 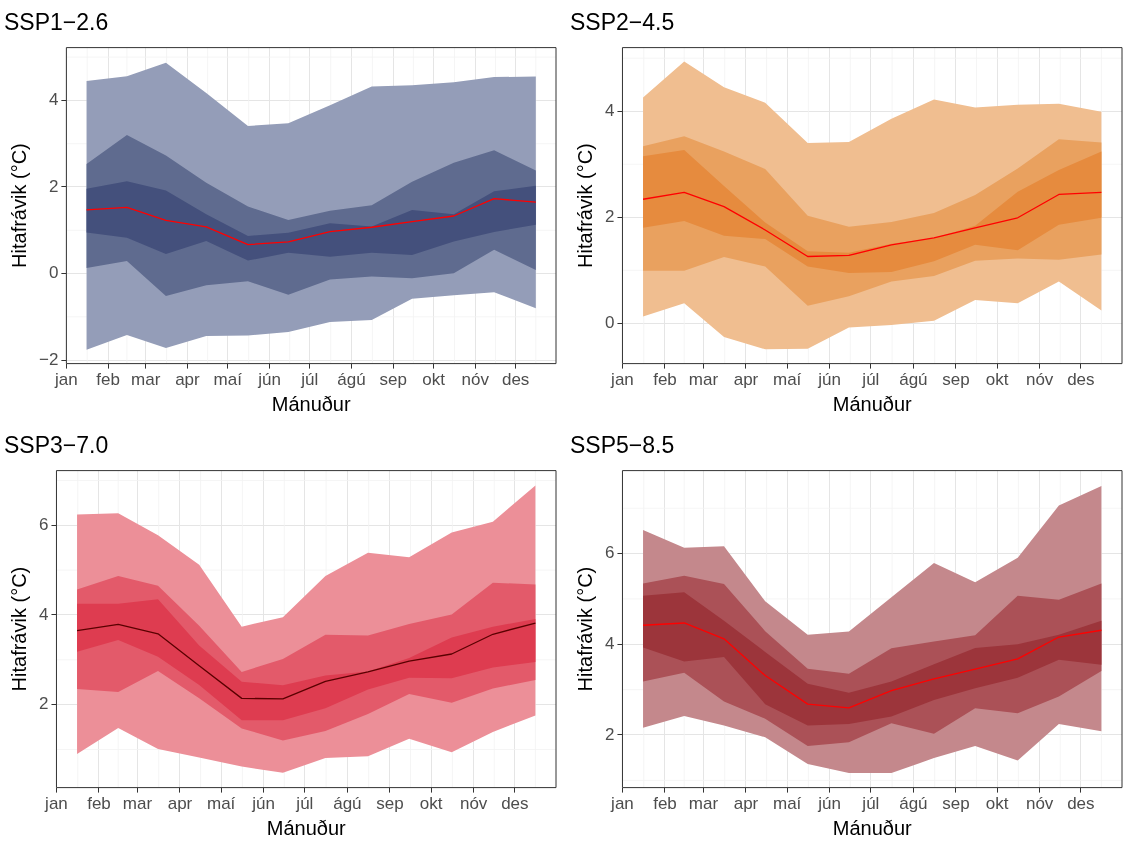 I want to click on y-tick-label: −2, so click(x=48, y=359).